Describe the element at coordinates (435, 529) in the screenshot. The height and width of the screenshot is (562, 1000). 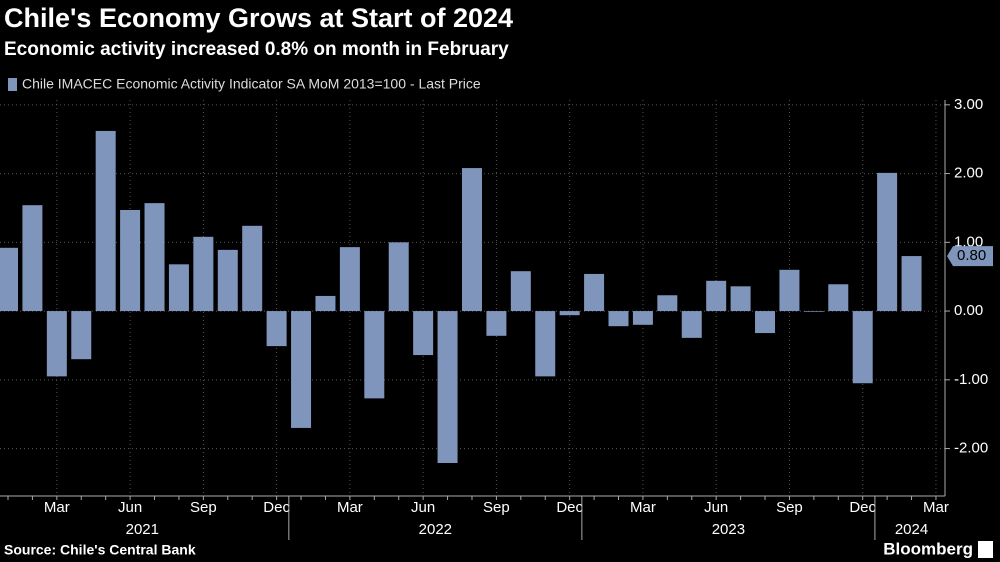
I see `year-label: 2022` at that location.